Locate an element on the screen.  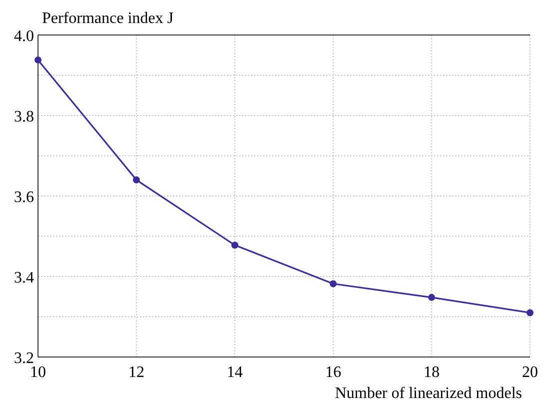
x-tick-label: 12 is located at coordinates (136, 372).